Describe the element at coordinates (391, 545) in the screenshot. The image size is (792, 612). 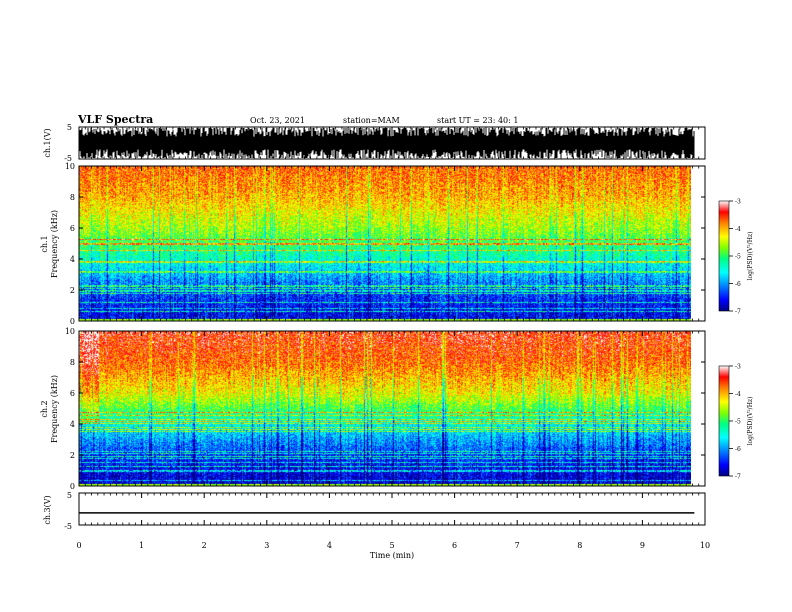
I see `xtick-label: 5` at that location.